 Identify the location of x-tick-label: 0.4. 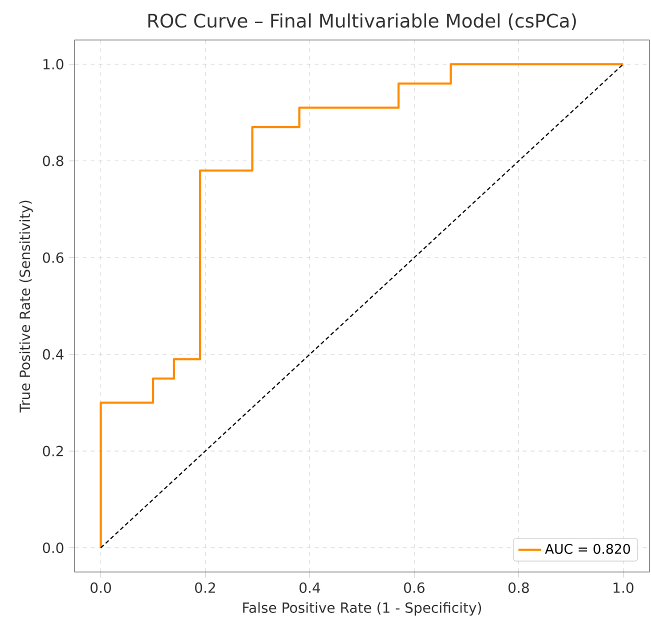
(310, 587).